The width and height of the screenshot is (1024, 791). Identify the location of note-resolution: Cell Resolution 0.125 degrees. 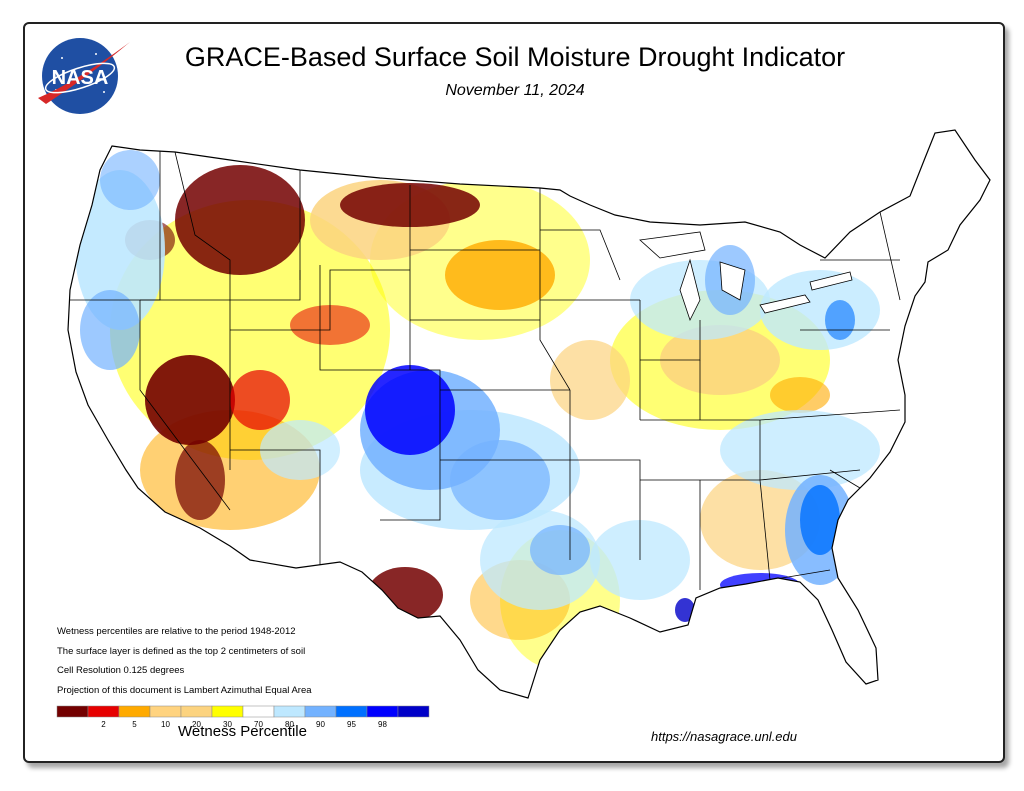
(121, 670).